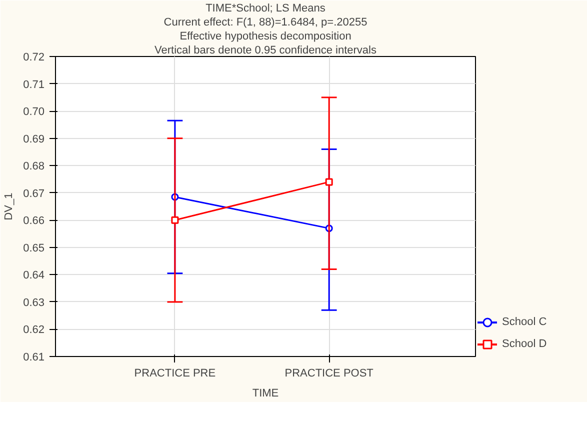  I want to click on y-tick-label: 0.66, so click(34, 221).